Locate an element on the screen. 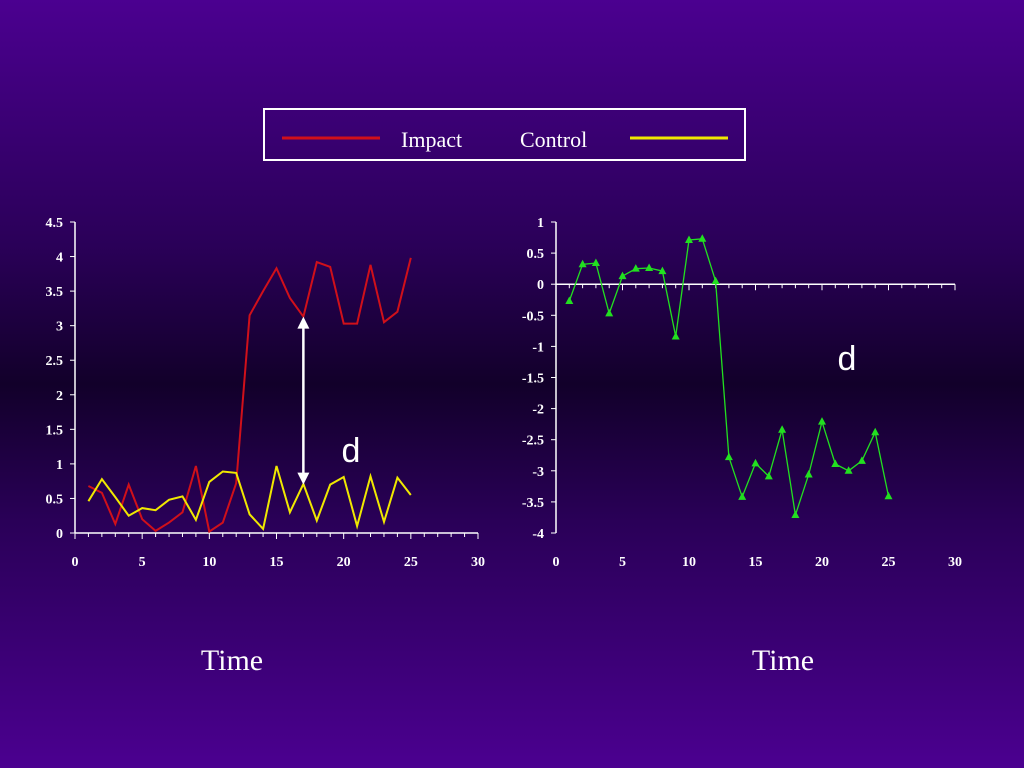 This screenshot has width=1024, height=768. left-y-tick-label: 3 is located at coordinates (59, 327).